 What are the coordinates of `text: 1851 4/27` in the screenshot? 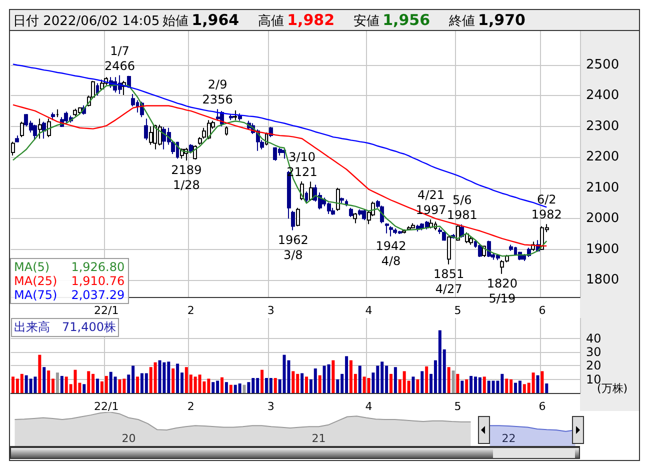 It's located at (449, 281).